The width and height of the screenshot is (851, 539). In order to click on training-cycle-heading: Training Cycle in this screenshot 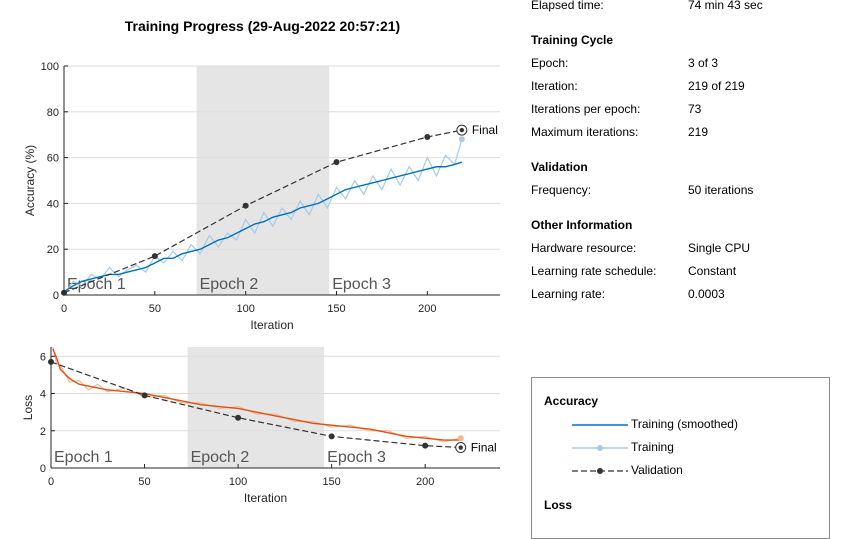, I will do `click(572, 40)`.